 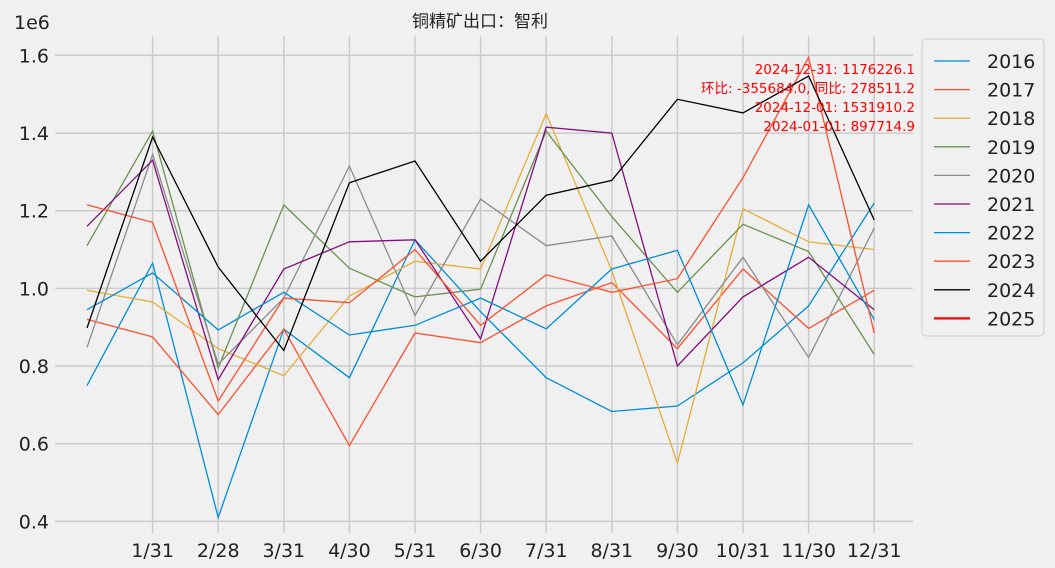 I want to click on y-tick-label: 0.4, so click(x=34, y=522).